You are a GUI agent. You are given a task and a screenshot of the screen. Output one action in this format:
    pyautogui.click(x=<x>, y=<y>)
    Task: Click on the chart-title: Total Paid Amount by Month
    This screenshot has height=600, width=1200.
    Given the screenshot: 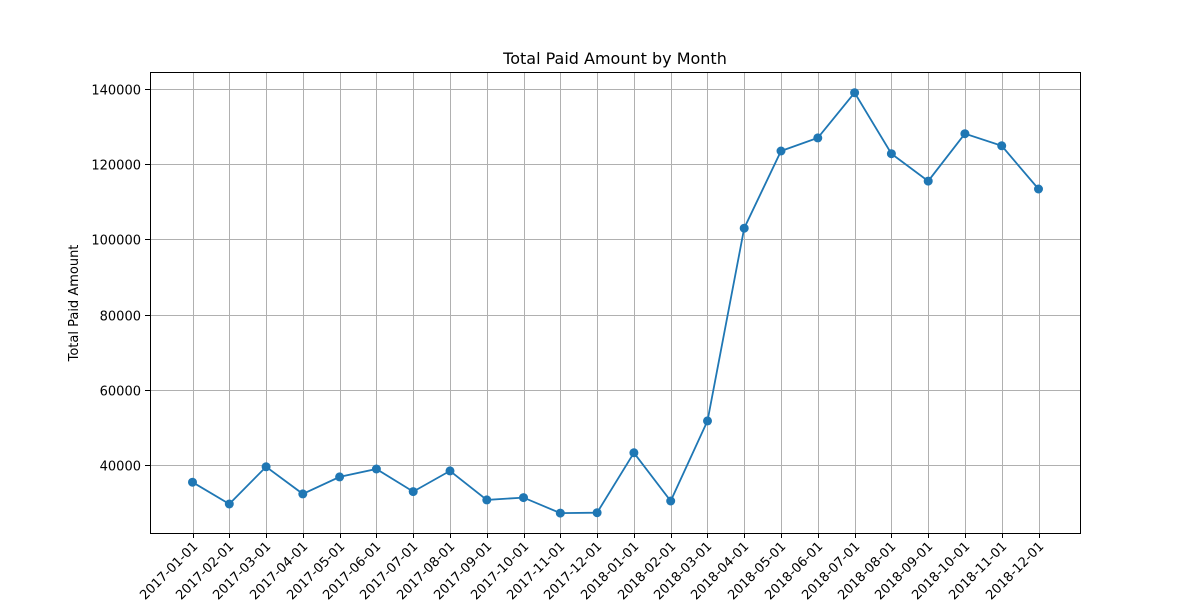 What is the action you would take?
    pyautogui.click(x=614, y=58)
    